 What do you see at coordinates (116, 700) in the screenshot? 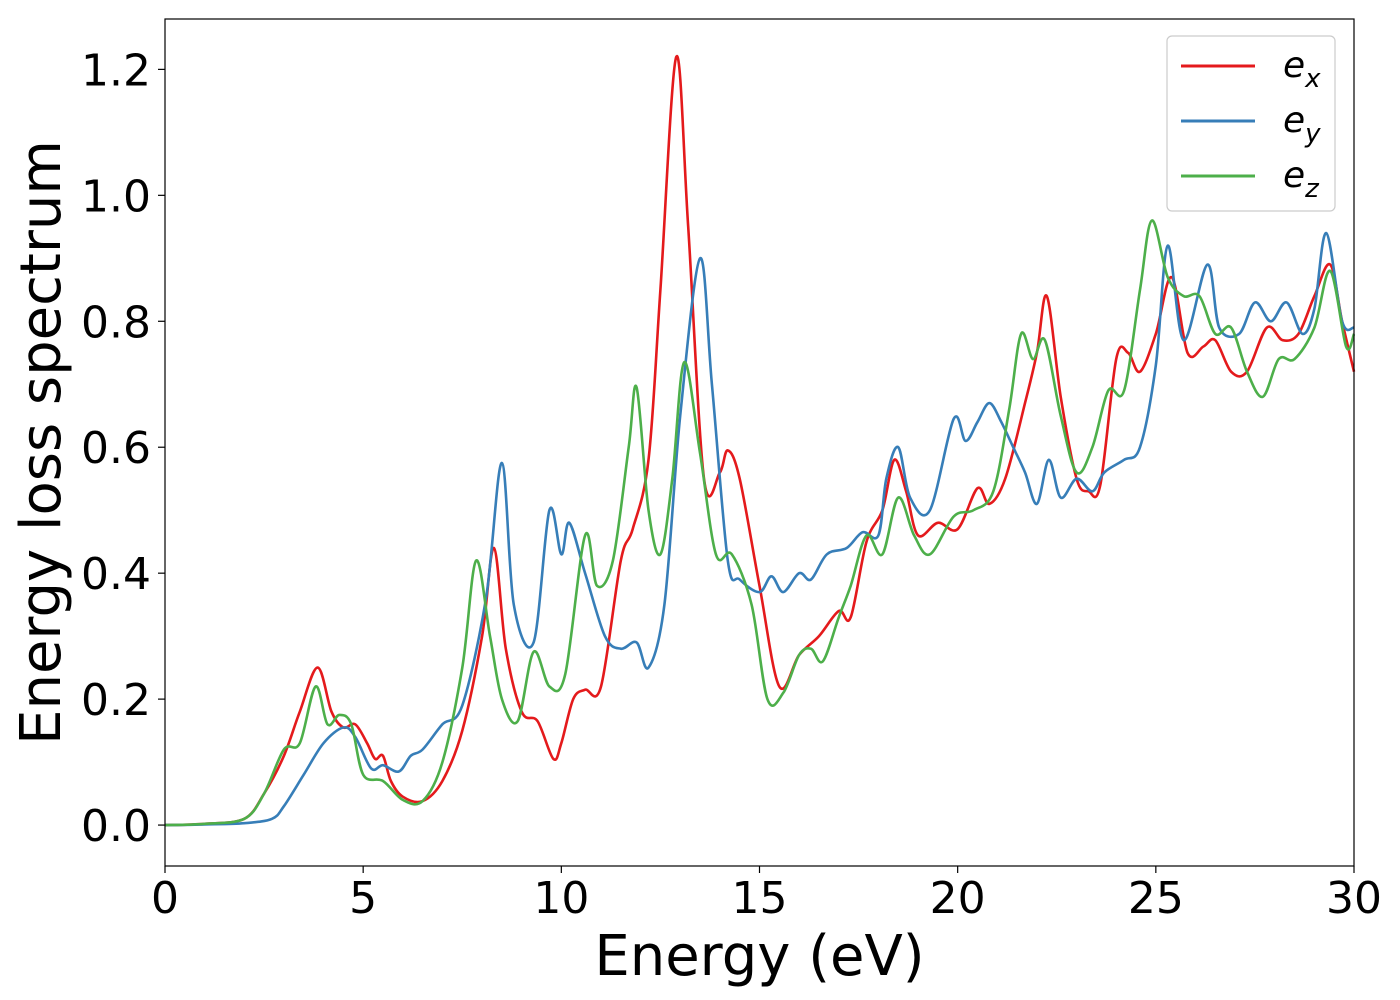
I see `y-tick-label: 0.2` at bounding box center [116, 700].